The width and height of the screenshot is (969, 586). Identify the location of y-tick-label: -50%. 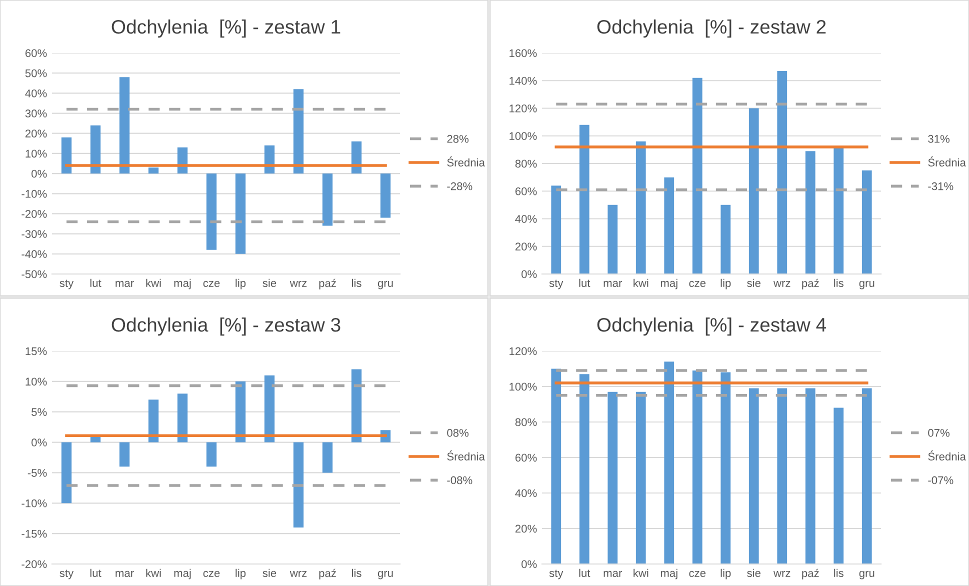
(34, 274).